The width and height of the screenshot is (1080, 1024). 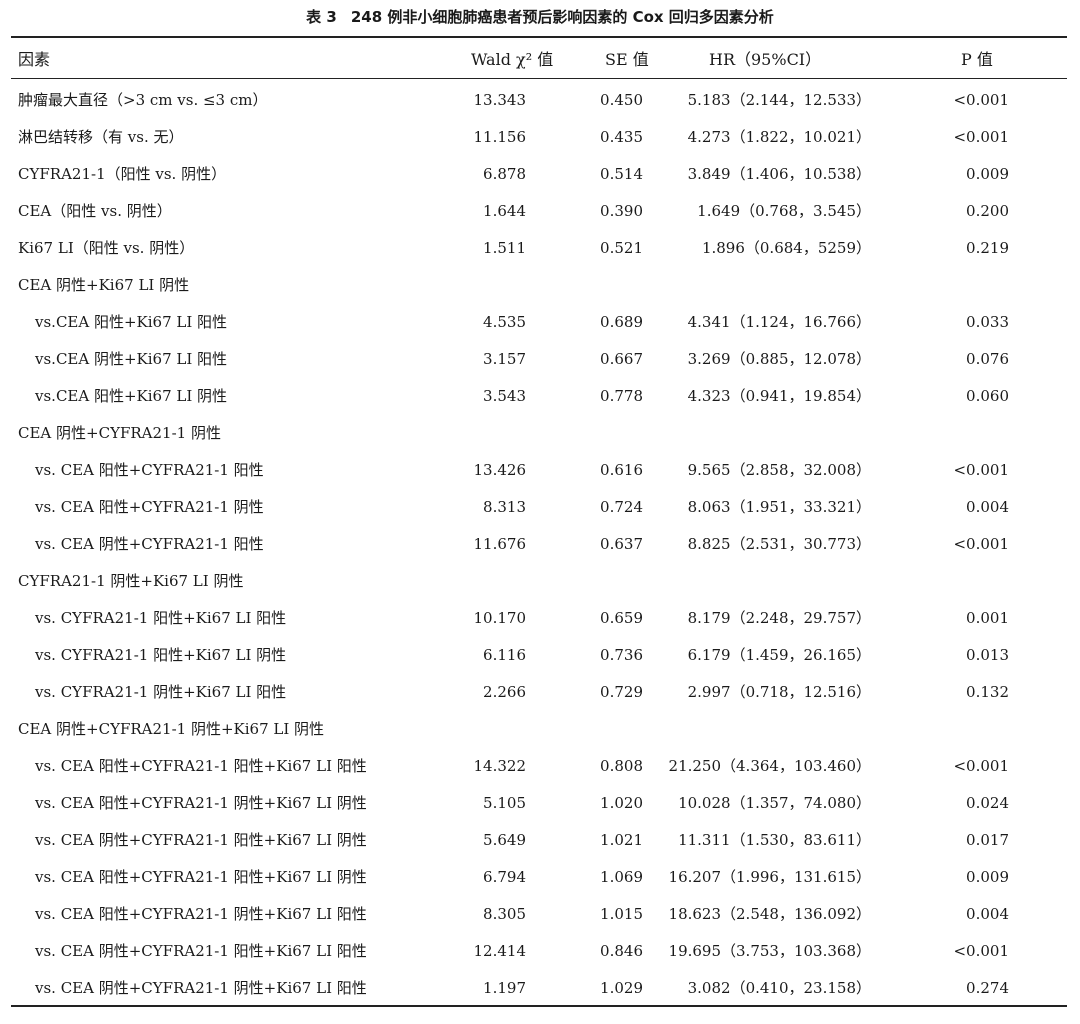 What do you see at coordinates (131, 322) in the screenshot?
I see `cell-factor: vs.CEA 阳性+Ki67 LI 阳性` at bounding box center [131, 322].